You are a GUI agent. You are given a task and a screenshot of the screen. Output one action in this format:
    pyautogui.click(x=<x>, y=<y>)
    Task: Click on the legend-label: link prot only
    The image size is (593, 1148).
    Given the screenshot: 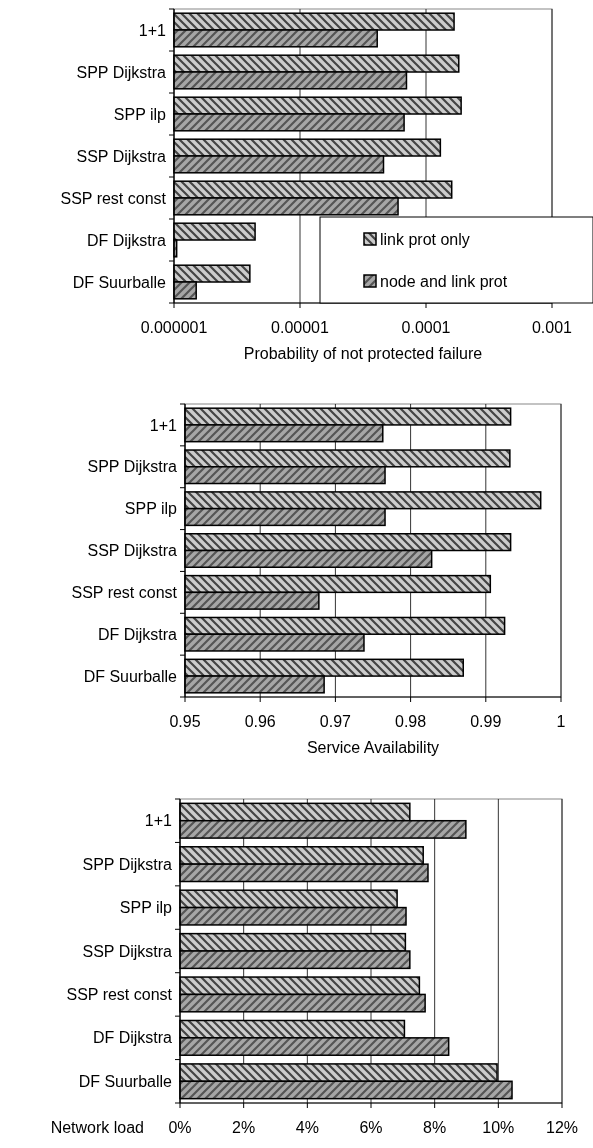 What is the action you would take?
    pyautogui.click(x=425, y=239)
    